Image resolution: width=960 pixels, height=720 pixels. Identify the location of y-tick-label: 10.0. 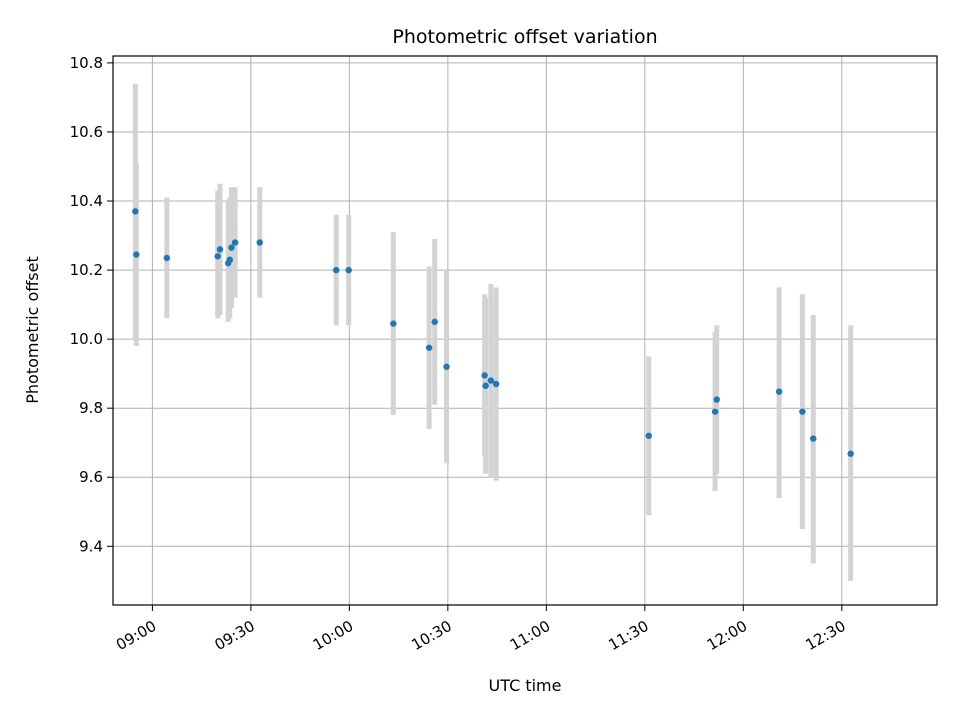
(86, 339).